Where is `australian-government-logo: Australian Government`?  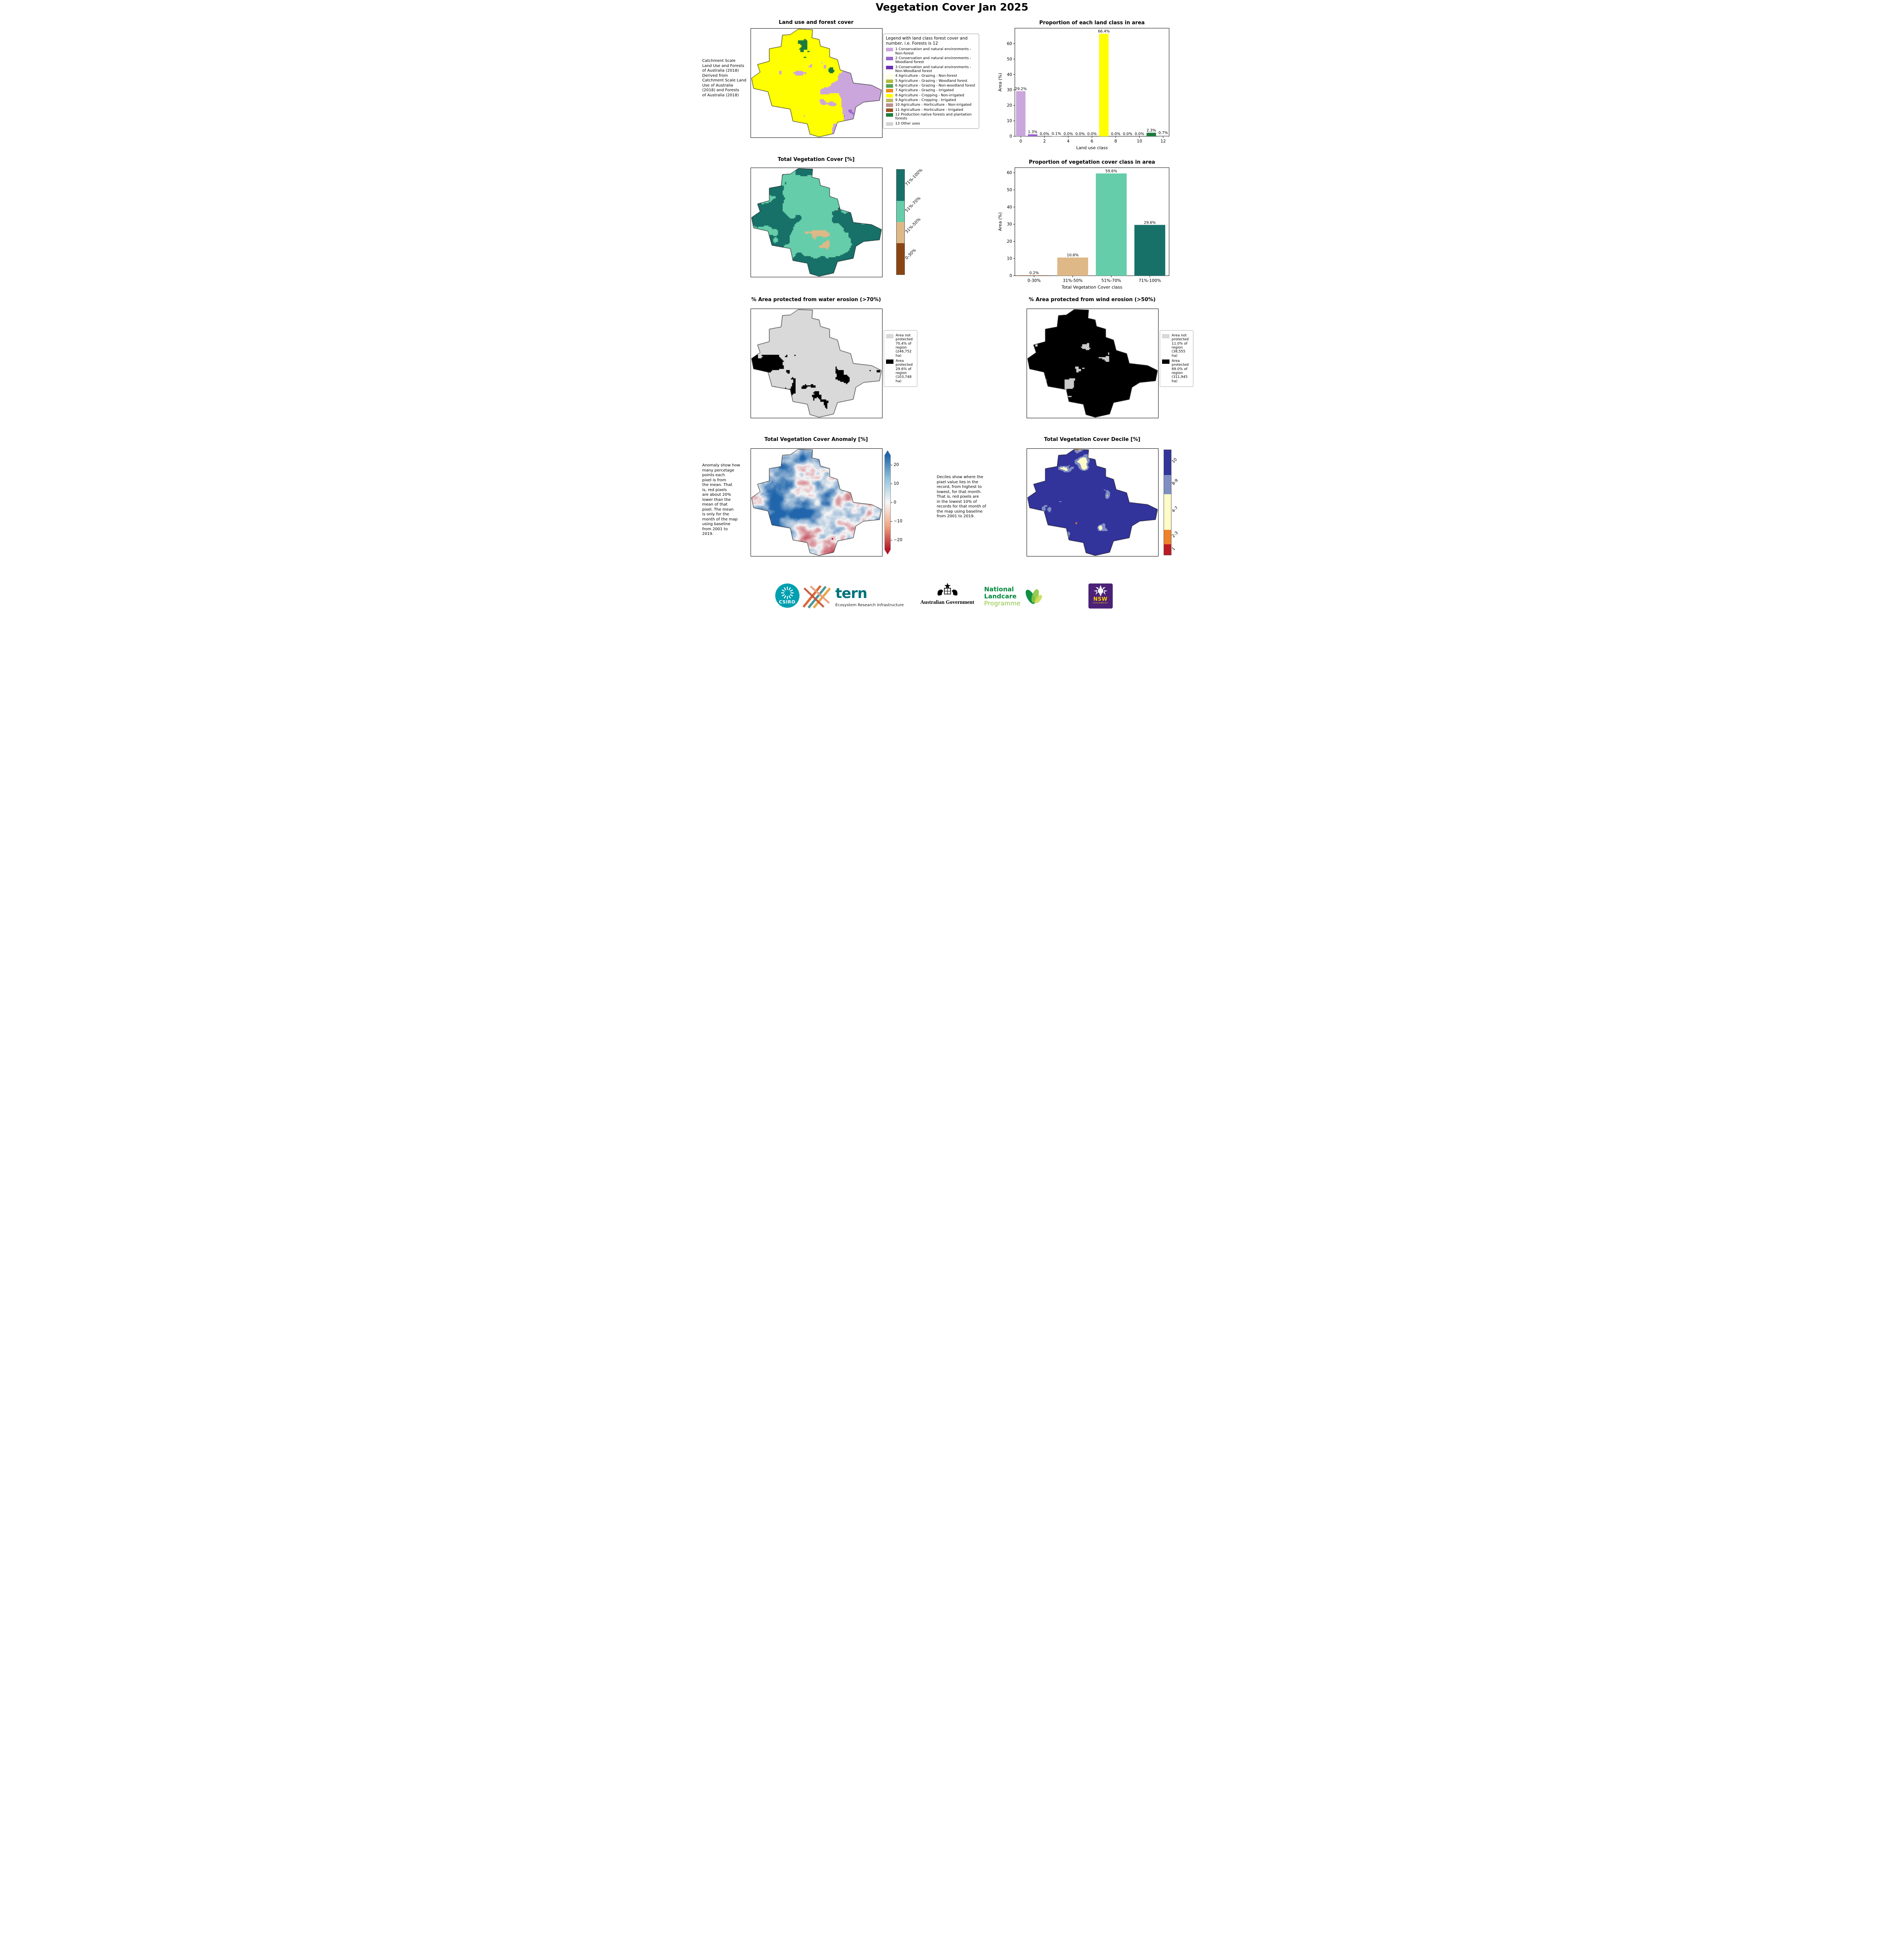 australian-government-logo: Australian Government is located at coordinates (948, 593).